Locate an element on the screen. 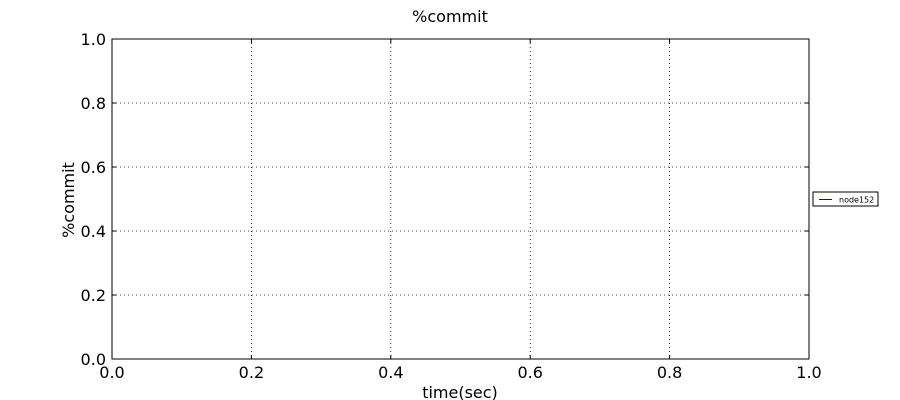 This screenshot has width=900, height=400. x-tick-label: 0.6 is located at coordinates (529, 372).